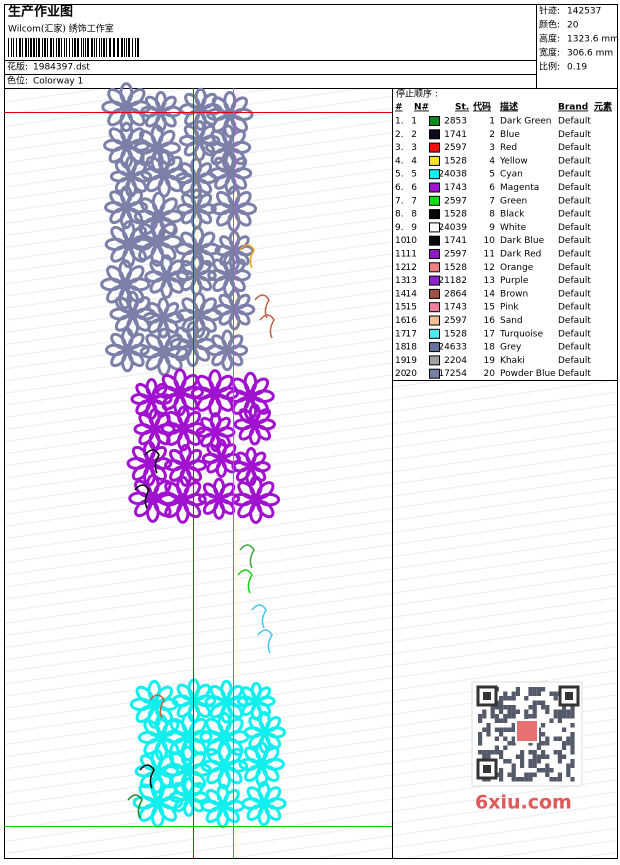  Describe the element at coordinates (412, 374) in the screenshot. I see `needle: 20` at that location.